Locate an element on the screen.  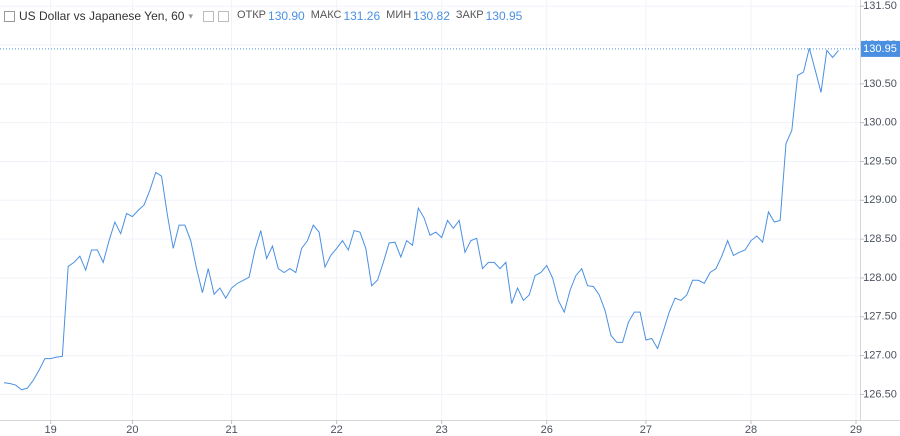
y-tick-label: 131.50 is located at coordinates (880, 6).